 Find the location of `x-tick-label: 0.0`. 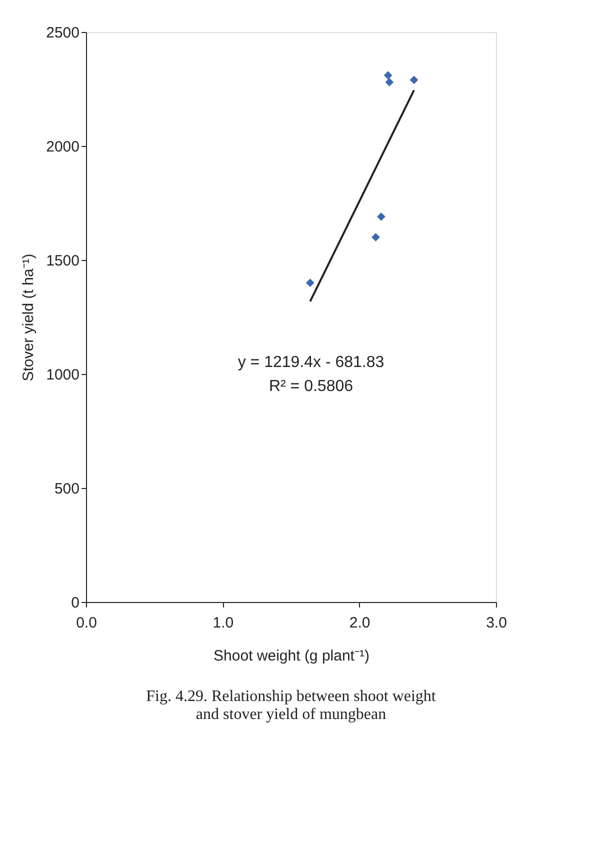

x-tick-label: 0.0 is located at coordinates (86, 623).